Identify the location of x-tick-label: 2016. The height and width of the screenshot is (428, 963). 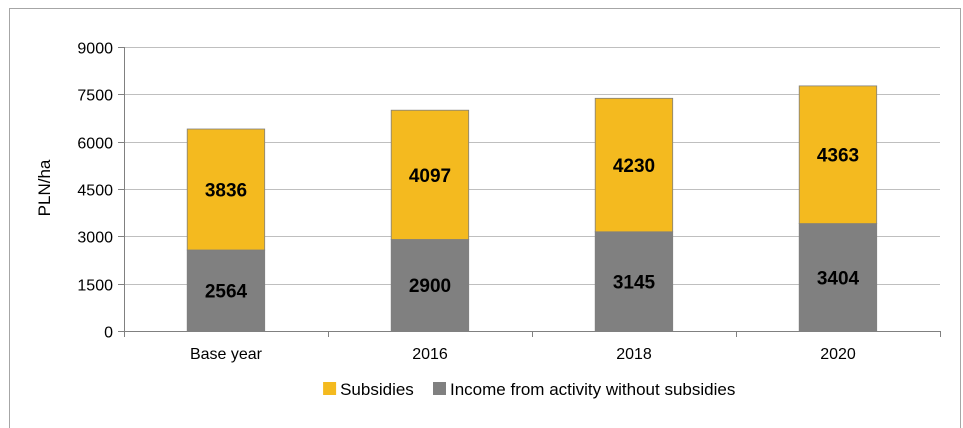
(430, 354).